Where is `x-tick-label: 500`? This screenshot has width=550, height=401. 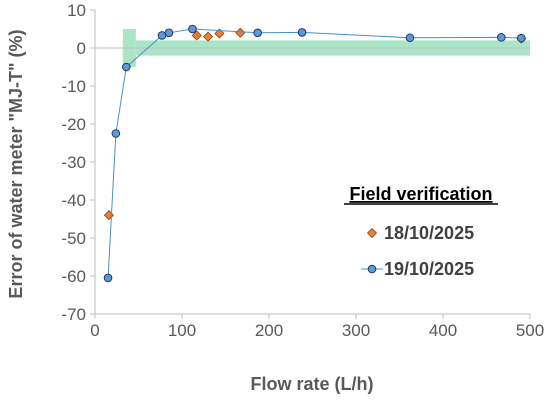 x-tick-label: 500 is located at coordinates (530, 330).